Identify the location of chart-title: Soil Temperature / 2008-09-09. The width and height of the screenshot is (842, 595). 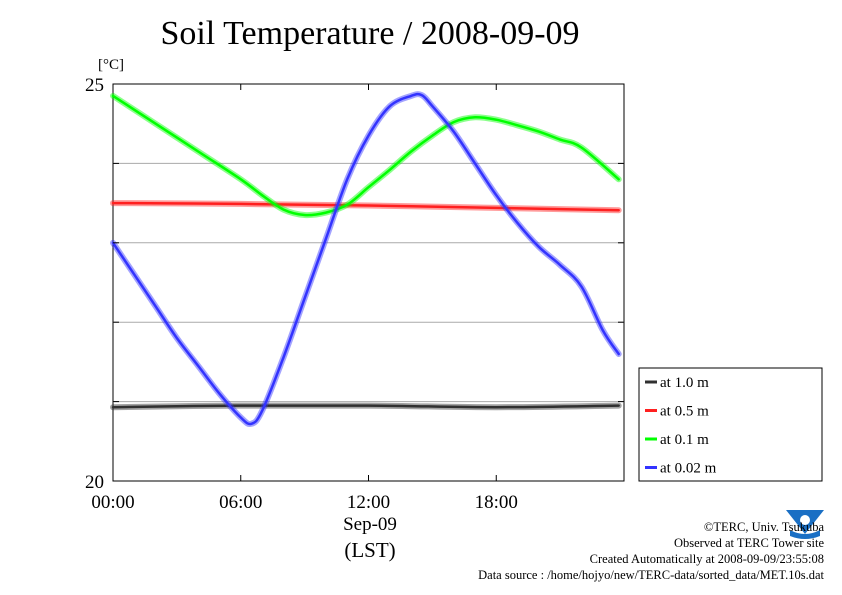
(370, 33).